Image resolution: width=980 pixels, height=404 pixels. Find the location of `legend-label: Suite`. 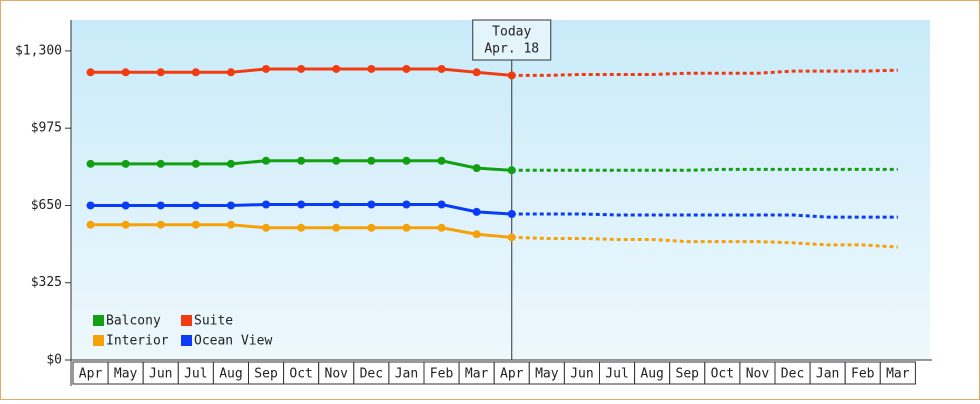

legend-label: Suite is located at coordinates (213, 321).